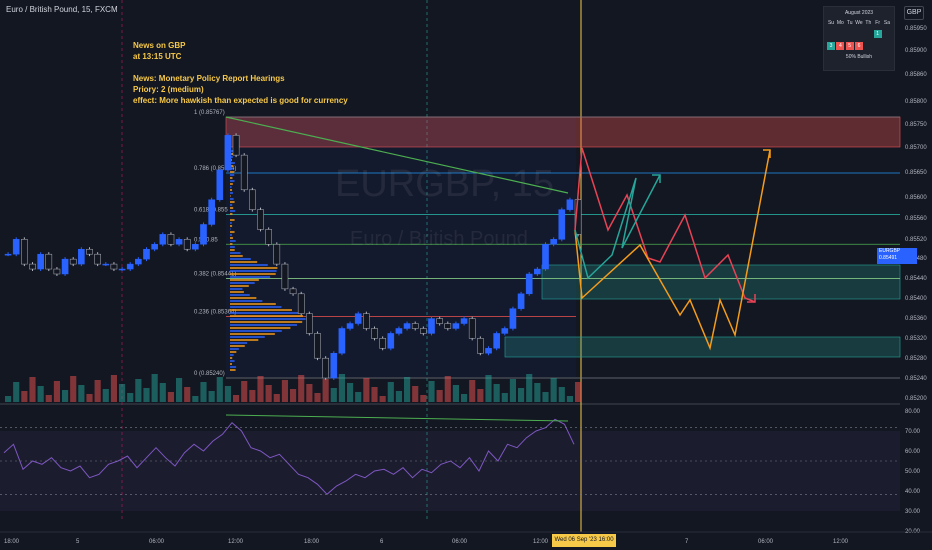 The image size is (932, 550). I want to click on price-axis-tick: 0.85900, so click(916, 51).